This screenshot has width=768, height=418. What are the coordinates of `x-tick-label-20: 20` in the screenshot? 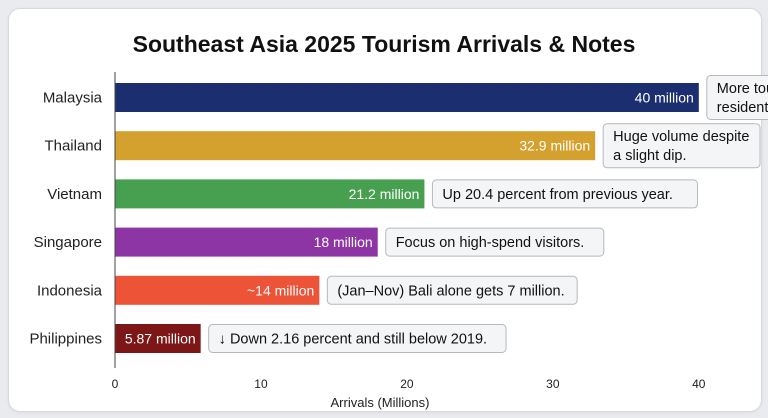 It's located at (407, 384).